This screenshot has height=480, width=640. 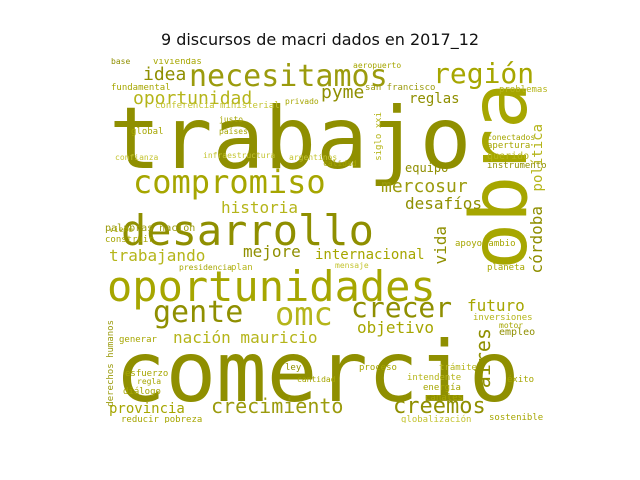 What do you see at coordinates (129, 240) in the screenshot?
I see `word-construir: construir` at bounding box center [129, 240].